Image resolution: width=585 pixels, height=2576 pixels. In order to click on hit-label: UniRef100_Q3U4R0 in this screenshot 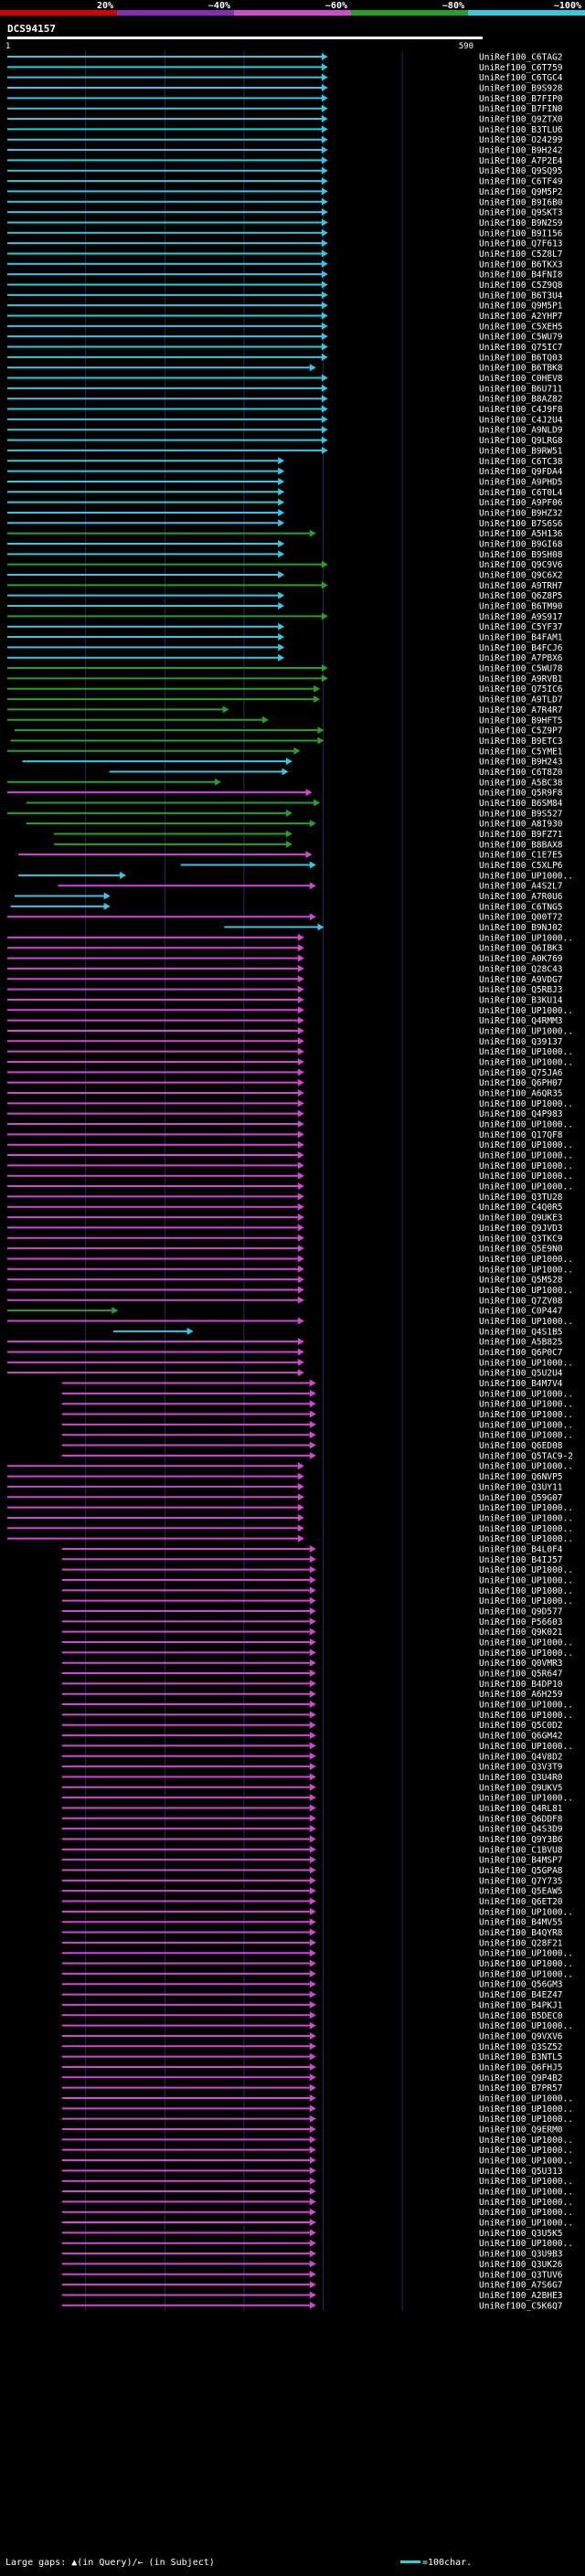, I will do `click(521, 1778)`.